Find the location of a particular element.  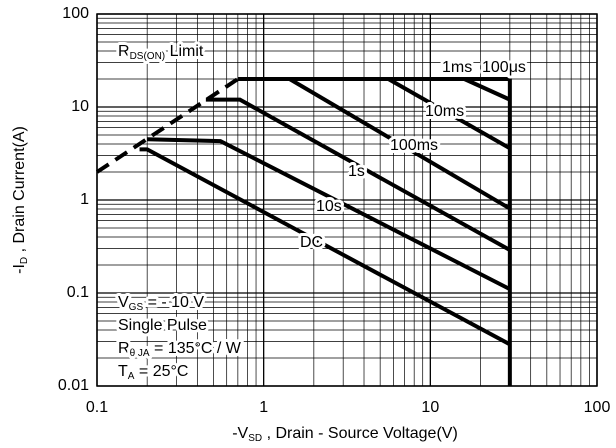

limit-label-sub: DS(ON) is located at coordinates (148, 56).